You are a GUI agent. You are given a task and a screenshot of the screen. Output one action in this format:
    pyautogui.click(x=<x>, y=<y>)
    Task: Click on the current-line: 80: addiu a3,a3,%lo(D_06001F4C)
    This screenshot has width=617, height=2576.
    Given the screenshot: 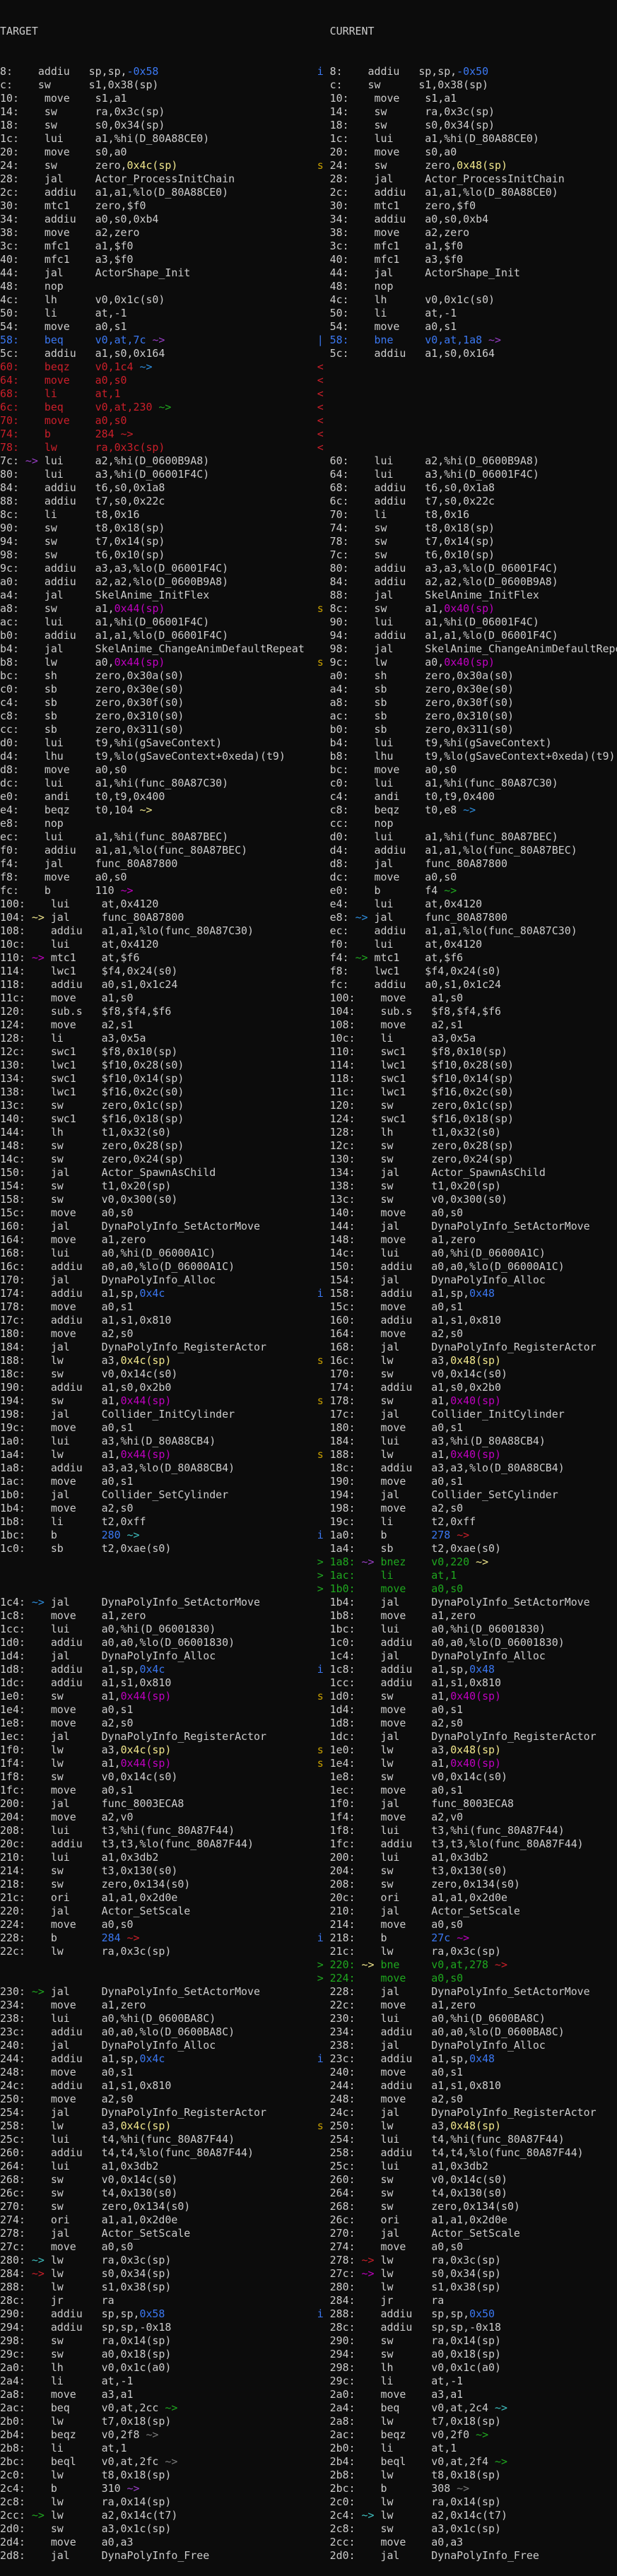 What is the action you would take?
    pyautogui.click(x=444, y=568)
    